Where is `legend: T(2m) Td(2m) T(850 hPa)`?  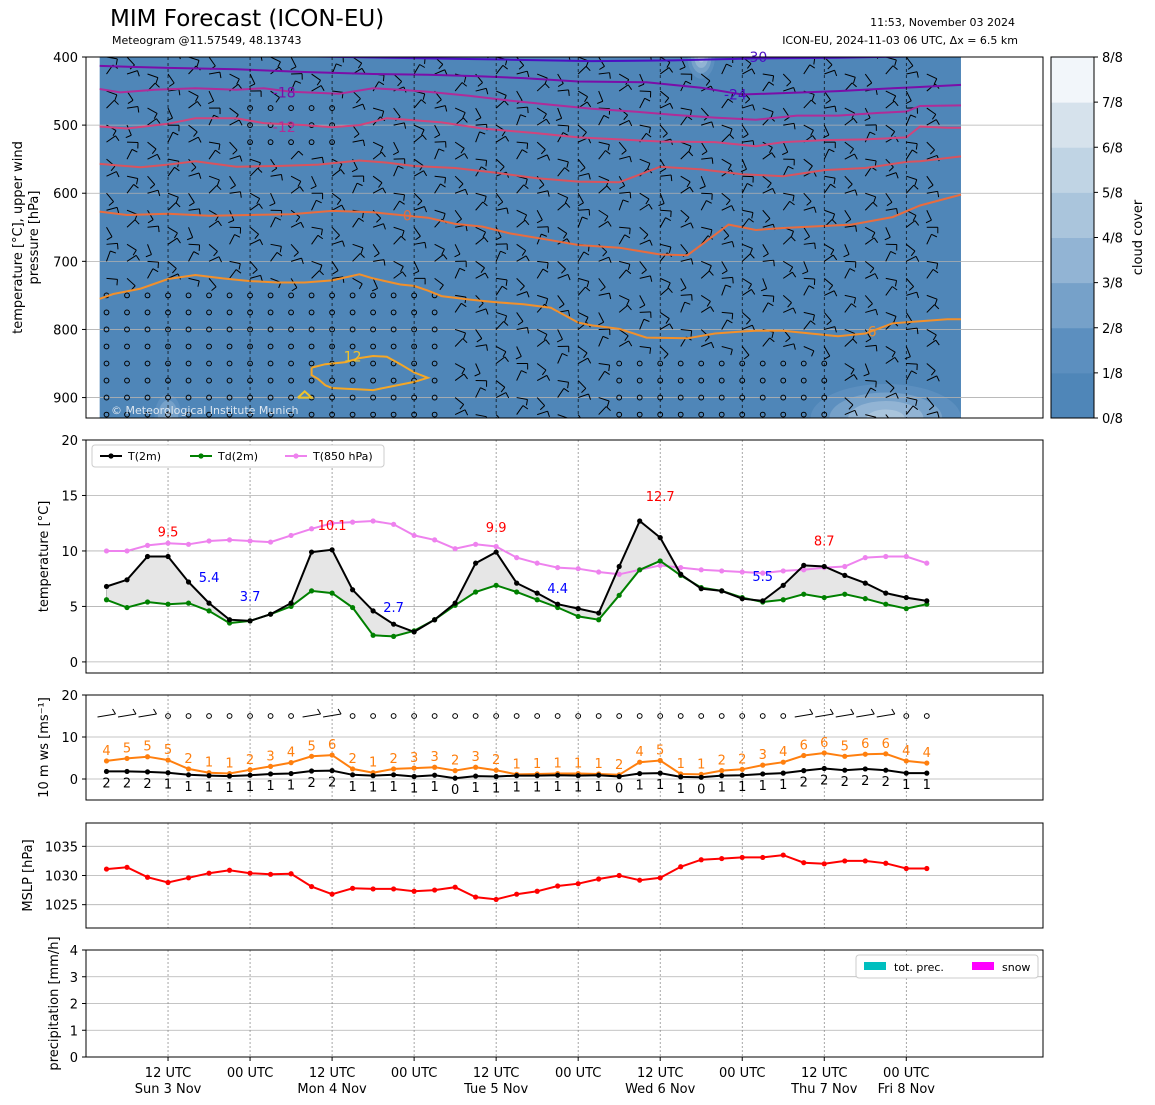 legend: T(2m) Td(2m) T(850 hPa) is located at coordinates (238, 456).